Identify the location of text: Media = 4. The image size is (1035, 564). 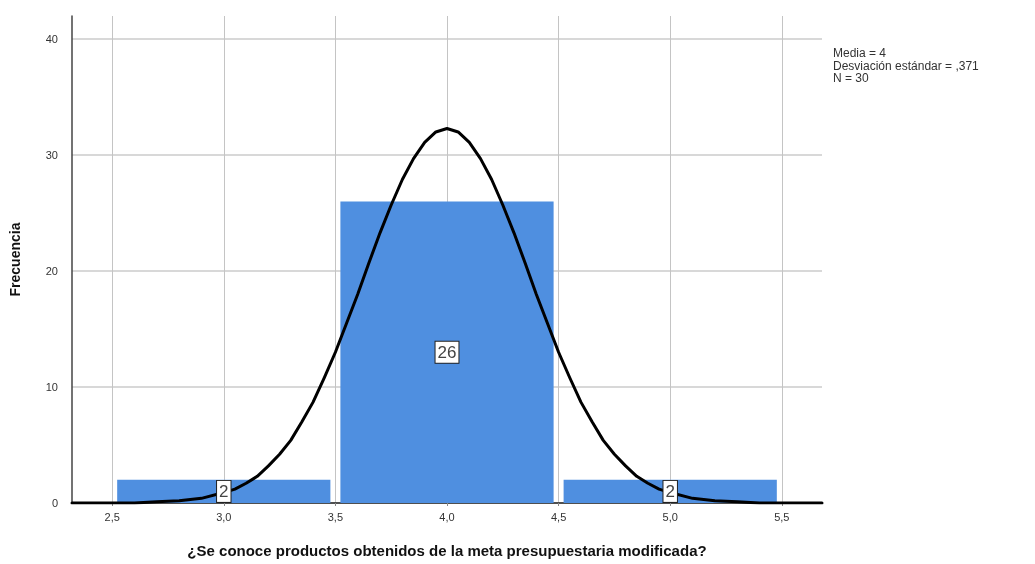
(860, 53).